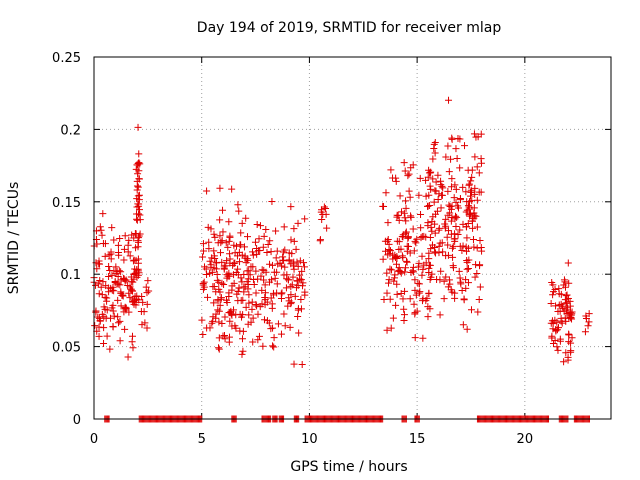  What do you see at coordinates (66, 203) in the screenshot?
I see `y-tick-label: 0.15` at bounding box center [66, 203].